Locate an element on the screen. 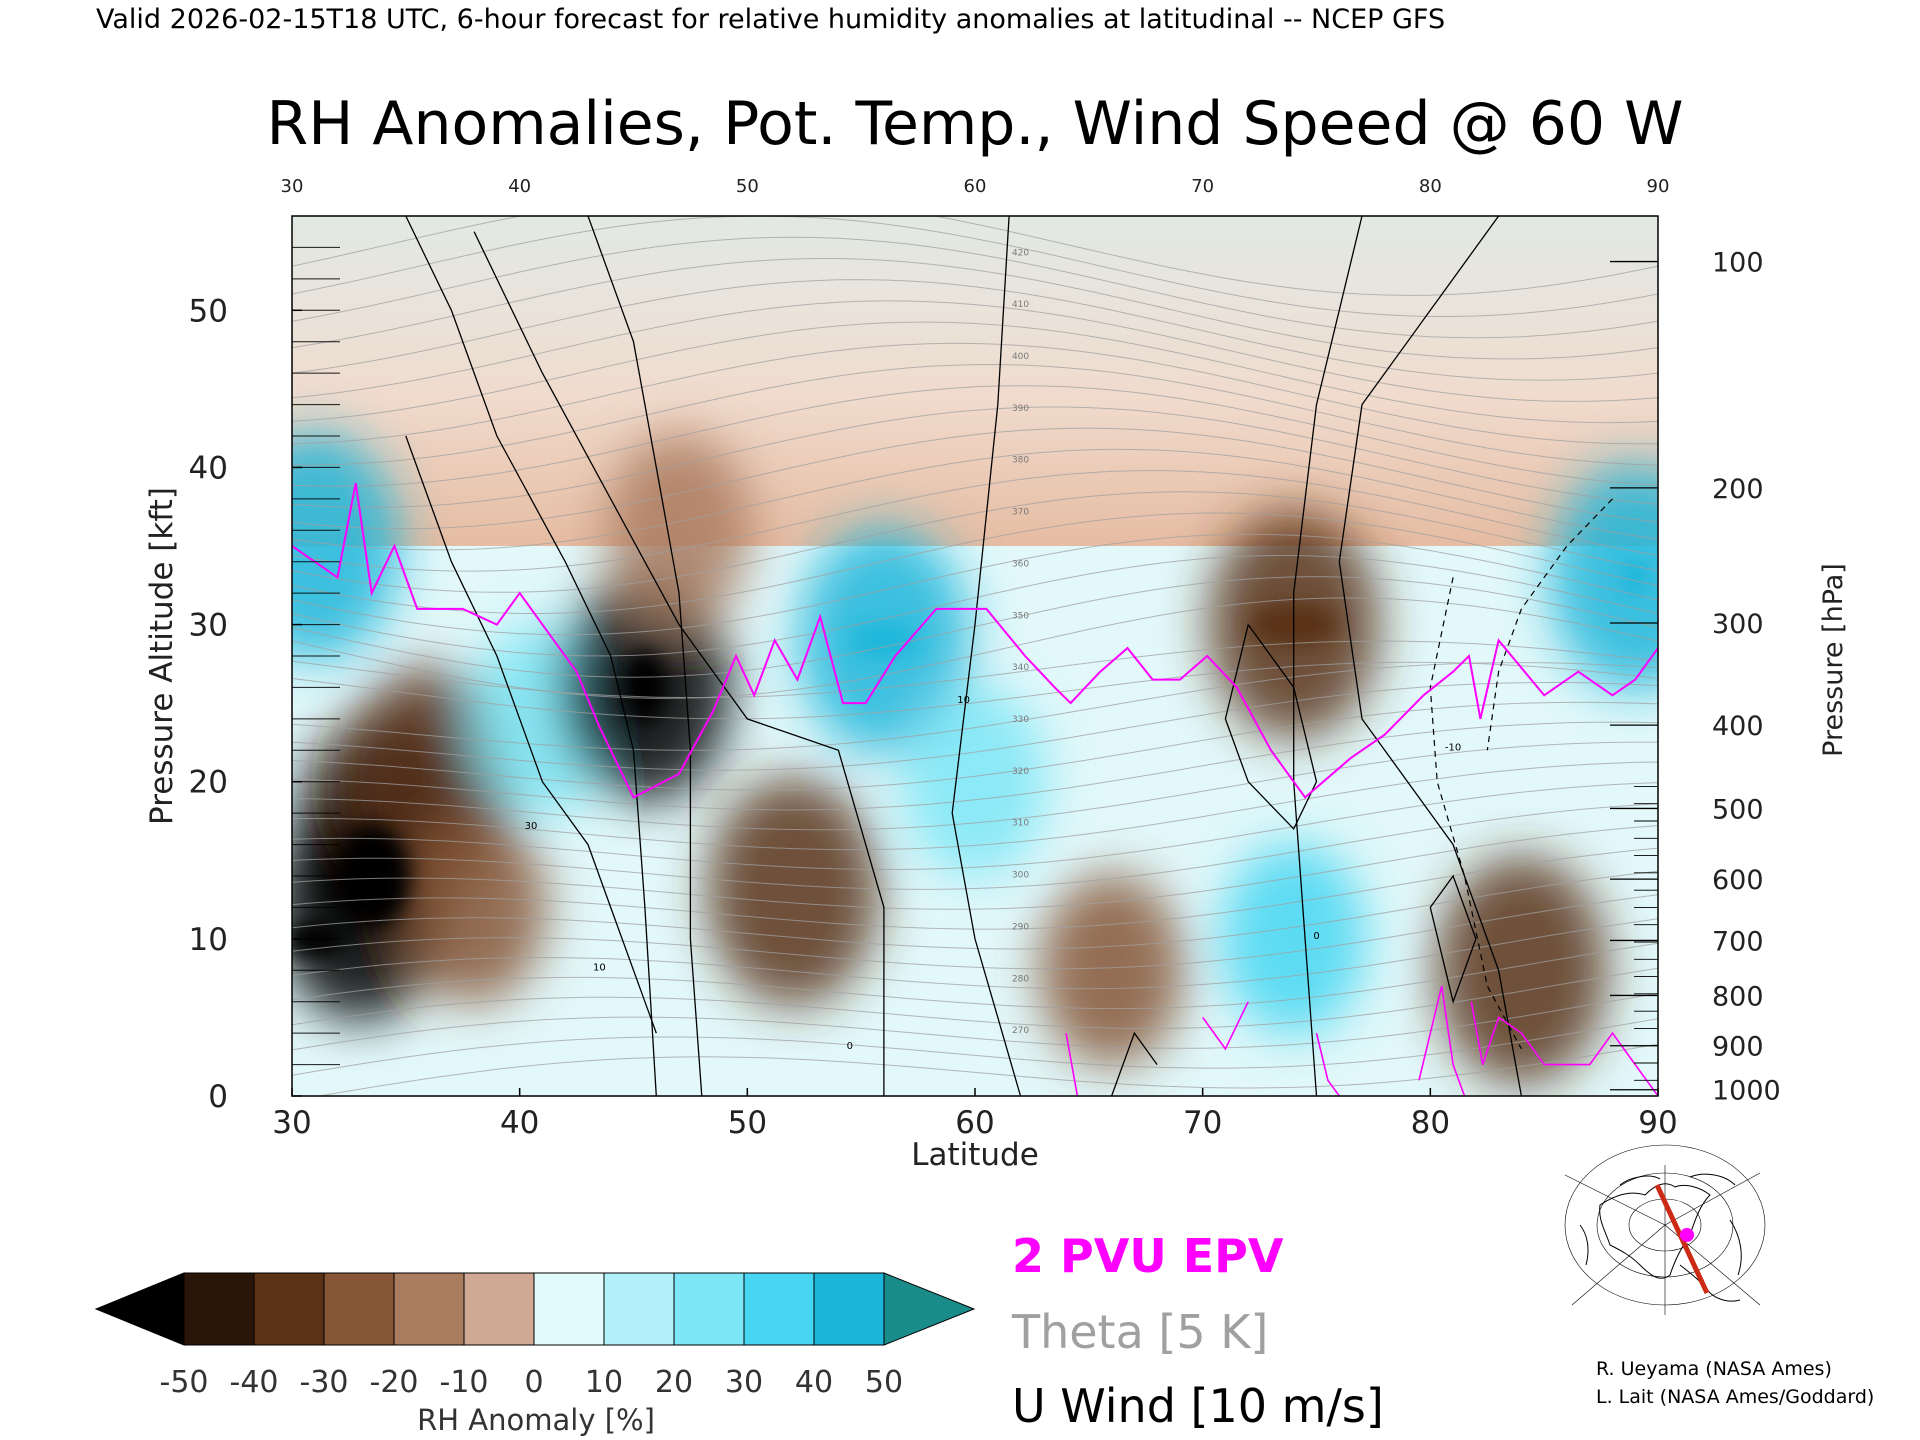  colorbar-over-arrow is located at coordinates (929, 1309).